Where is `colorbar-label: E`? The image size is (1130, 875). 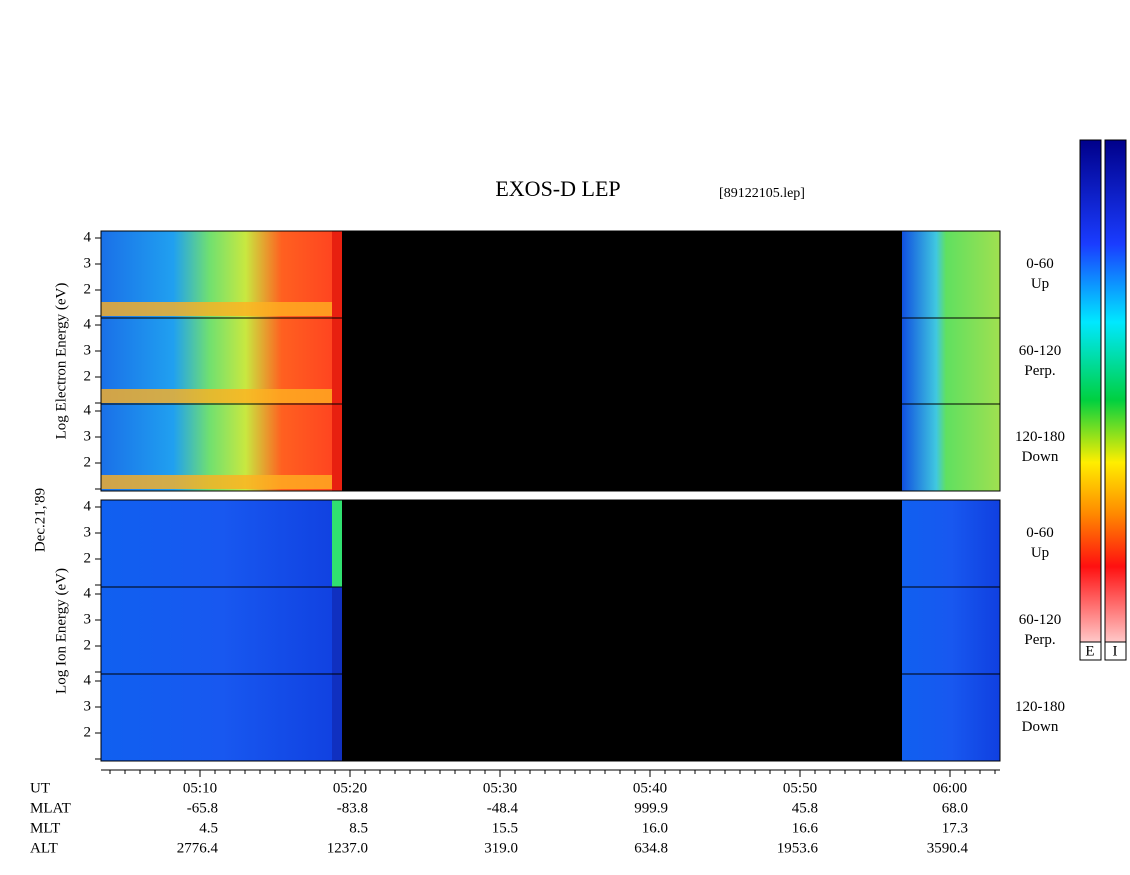 colorbar-label: E is located at coordinates (1089, 651).